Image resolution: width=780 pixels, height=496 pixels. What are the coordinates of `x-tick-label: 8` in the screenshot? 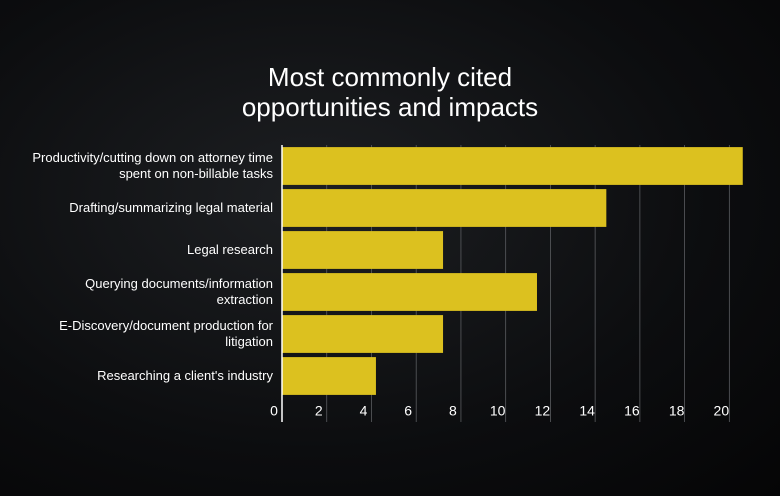 It's located at (453, 411).